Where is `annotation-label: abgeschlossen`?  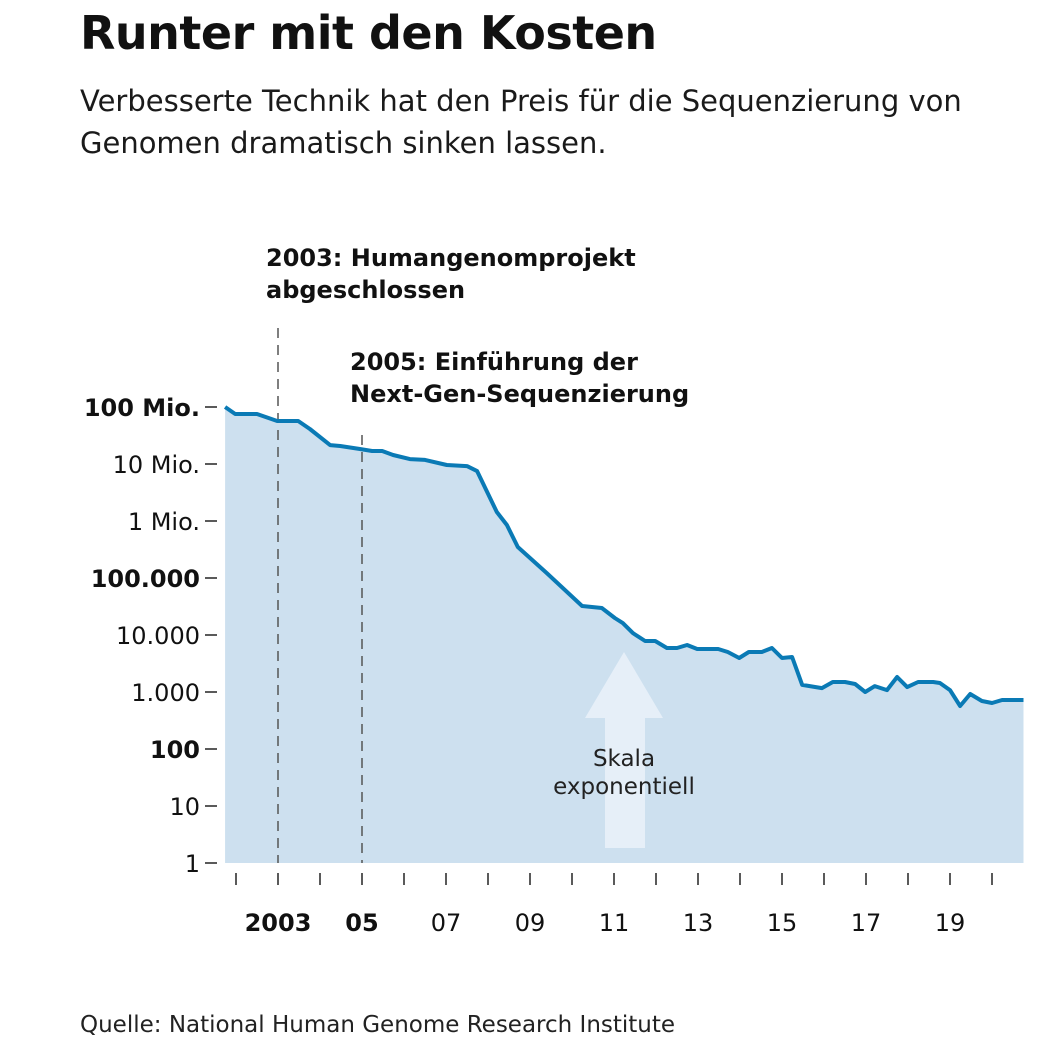
annotation-label: abgeschlossen is located at coordinates (365, 290).